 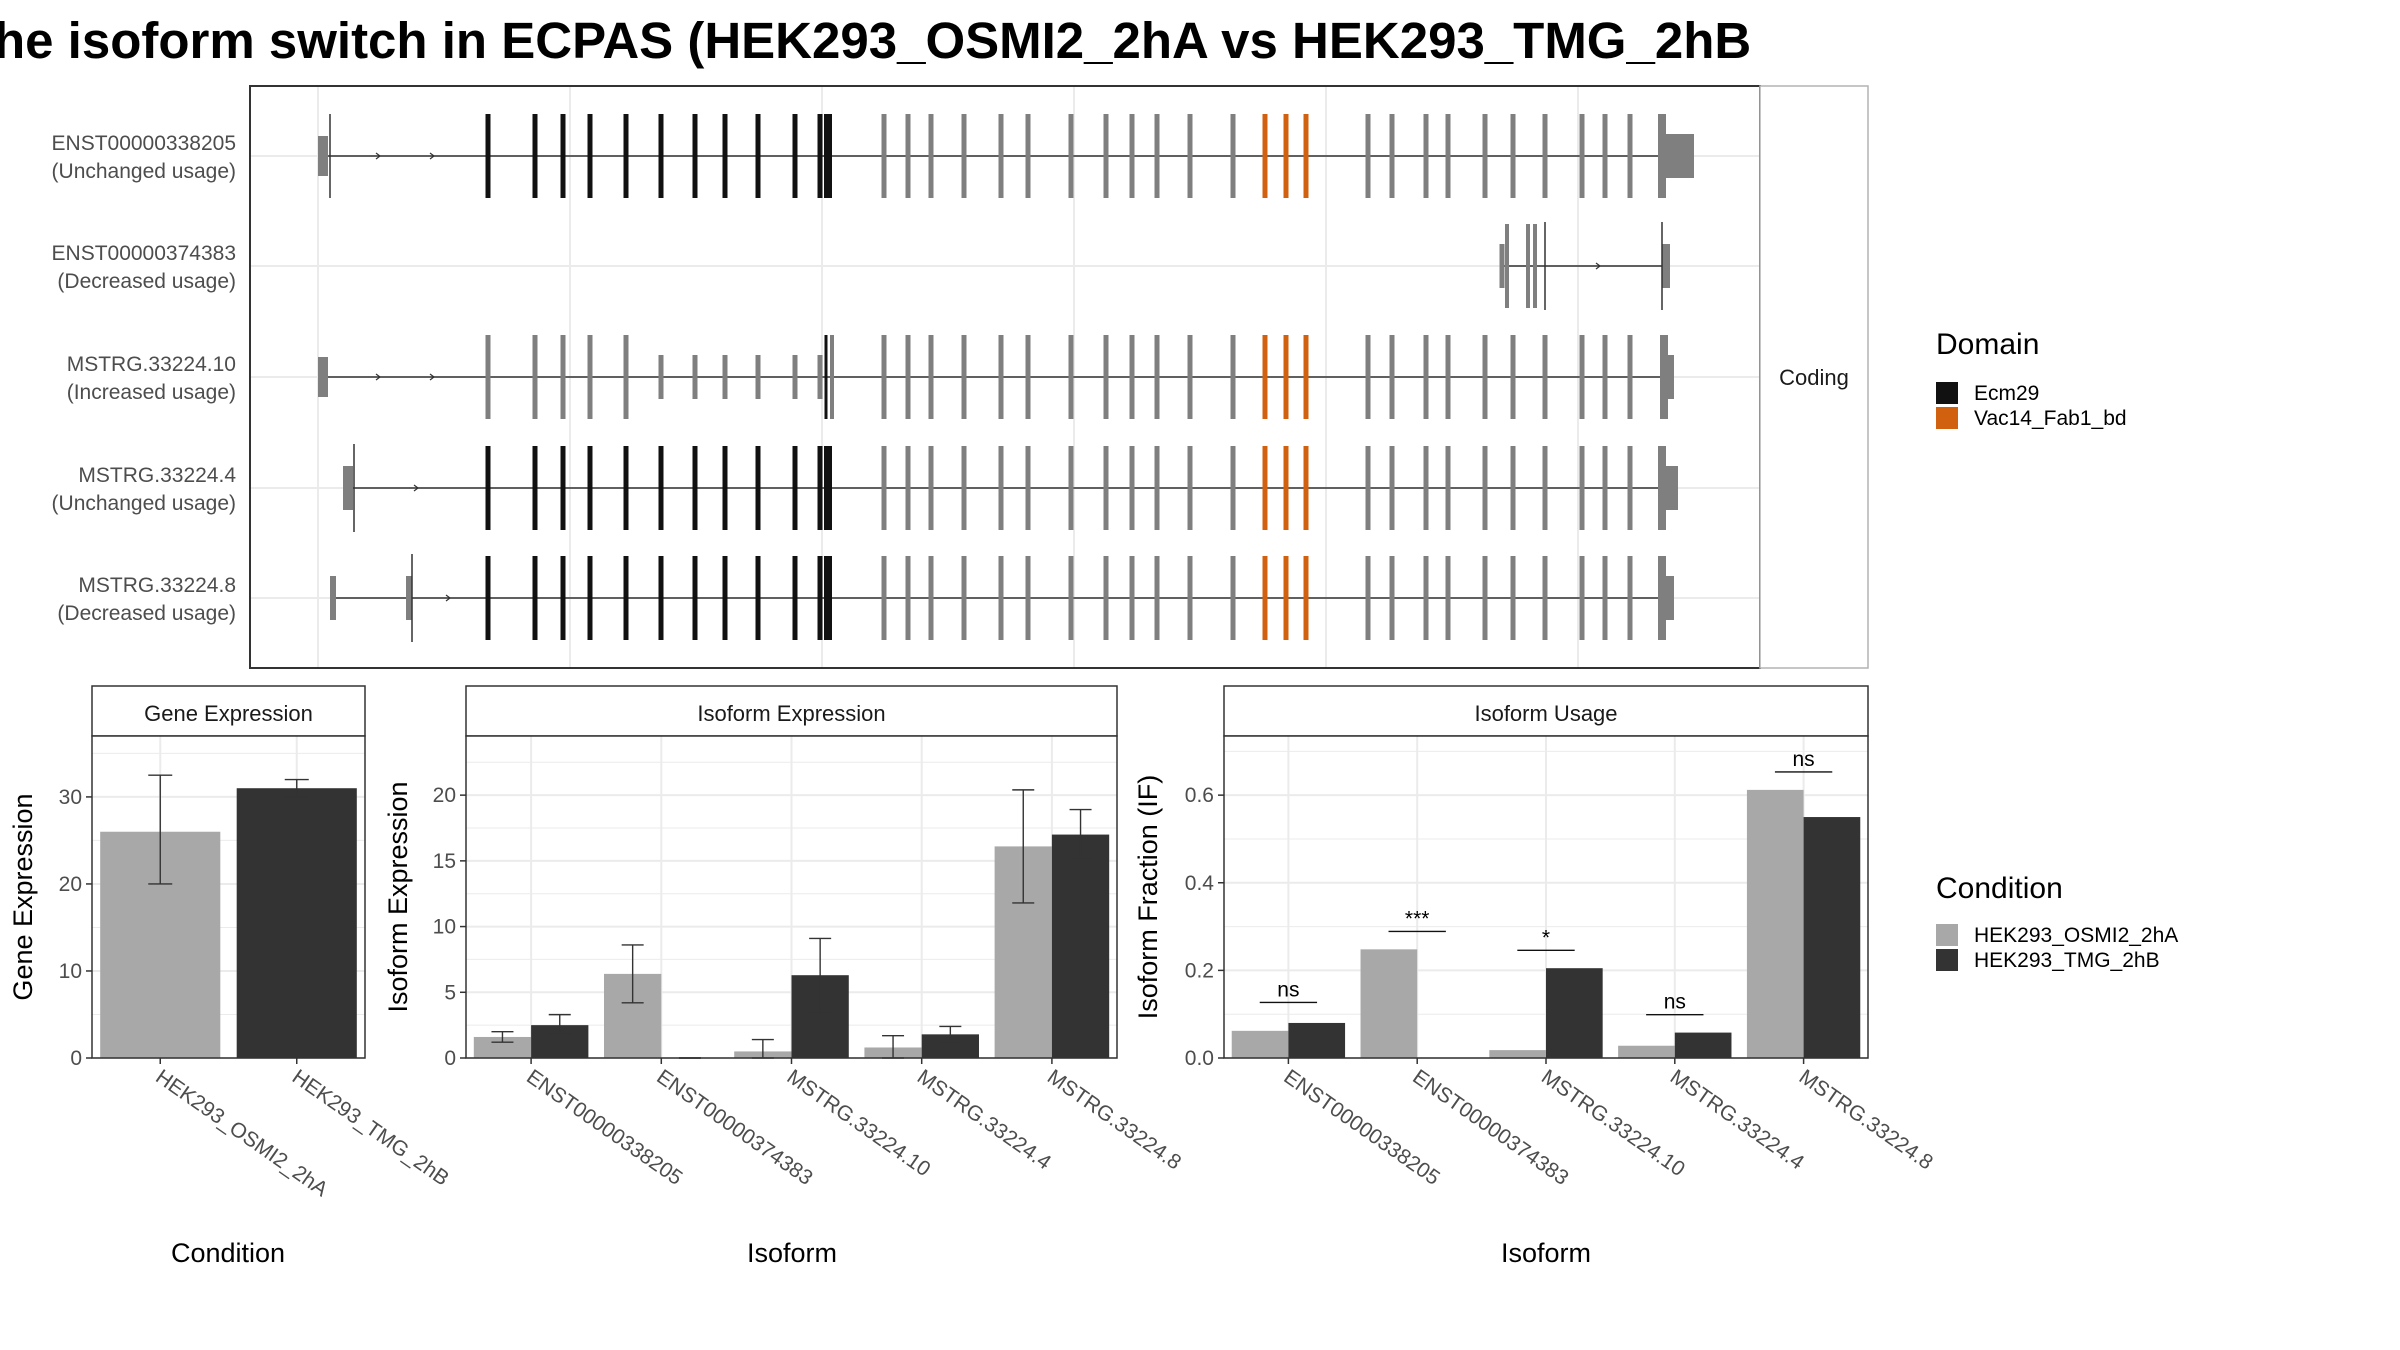 I want to click on panel-title: Isoform Usage, so click(x=1545, y=713).